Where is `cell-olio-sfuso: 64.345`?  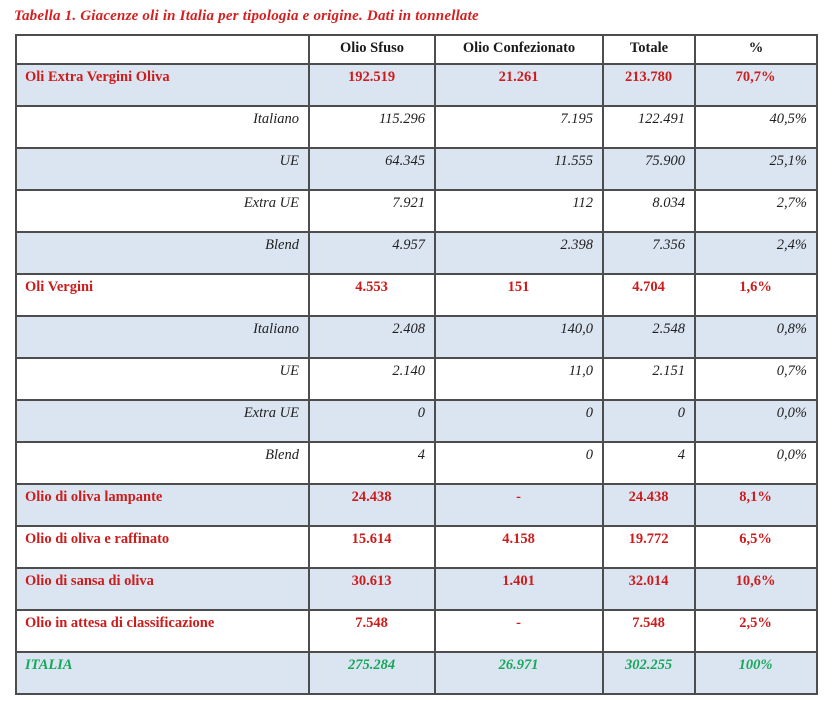
cell-olio-sfuso: 64.345 is located at coordinates (372, 169).